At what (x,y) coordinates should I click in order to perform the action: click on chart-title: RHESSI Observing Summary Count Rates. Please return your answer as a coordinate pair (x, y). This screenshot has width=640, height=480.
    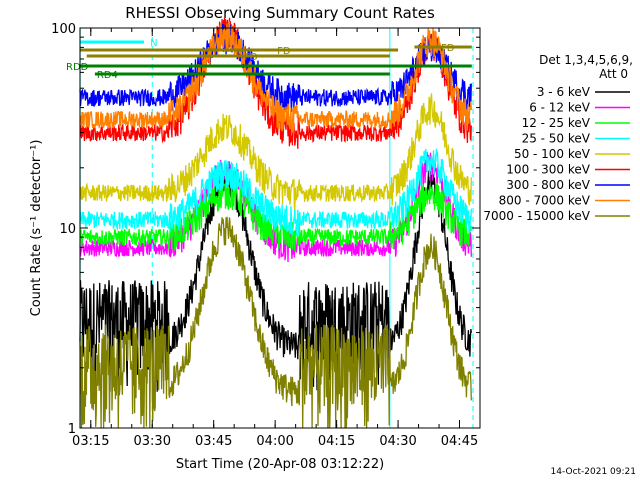
    Looking at the image, I should click on (280, 13).